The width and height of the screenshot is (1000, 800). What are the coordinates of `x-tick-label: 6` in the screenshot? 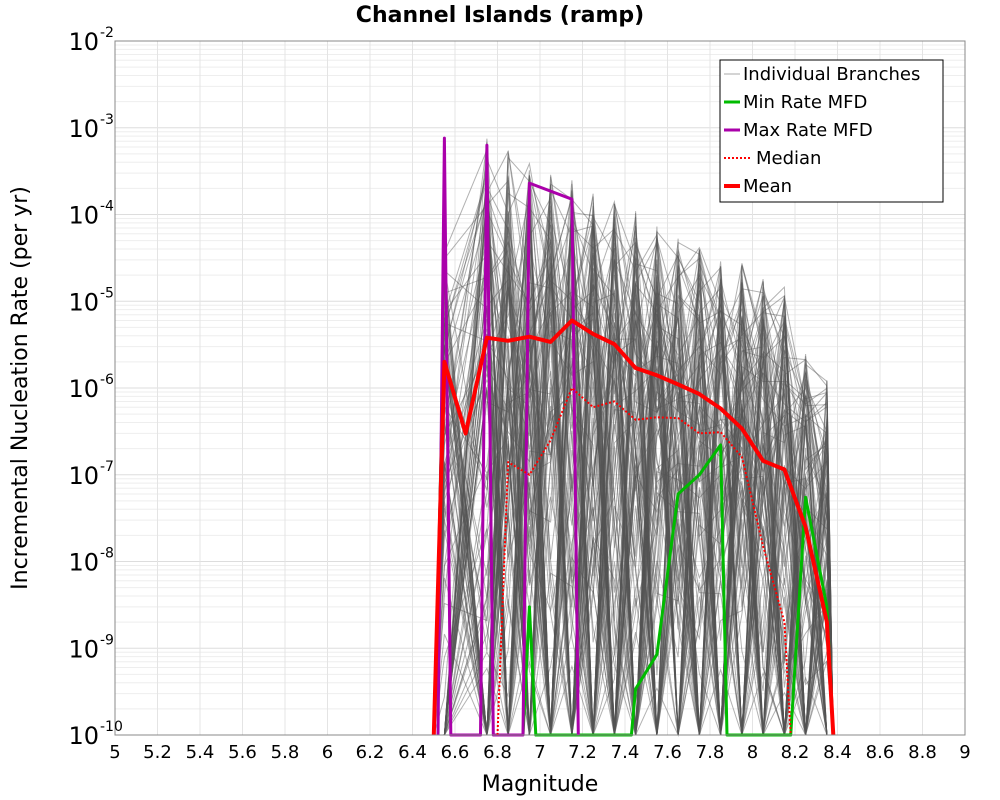 It's located at (327, 752).